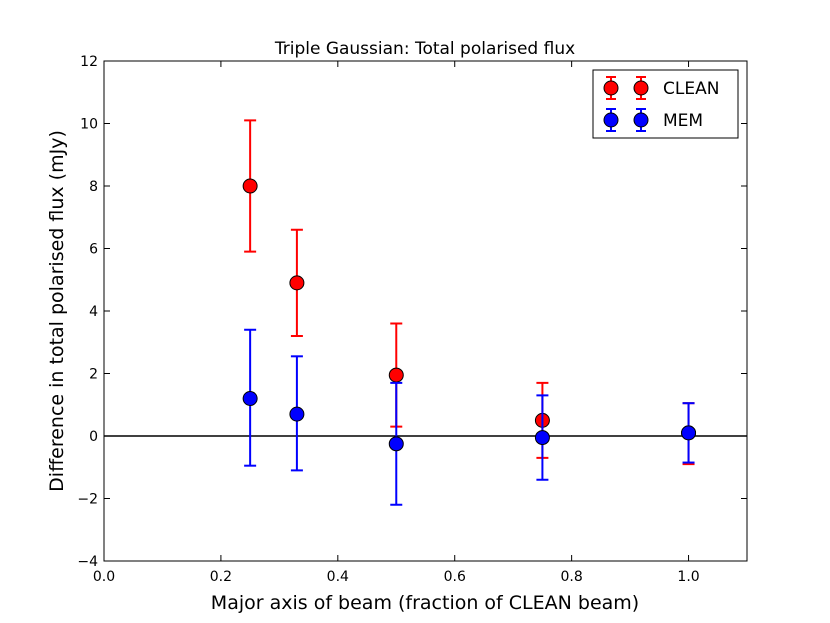 The width and height of the screenshot is (830, 623). I want to click on chart-title: Triple Gaussian: Total polarised flux, so click(424, 49).